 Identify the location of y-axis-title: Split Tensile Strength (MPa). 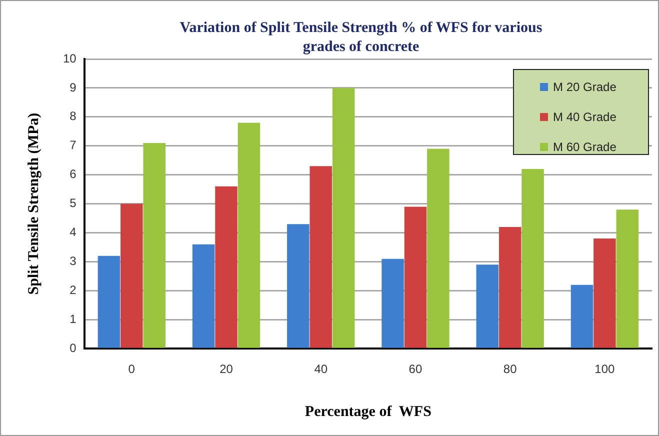
(34, 203).